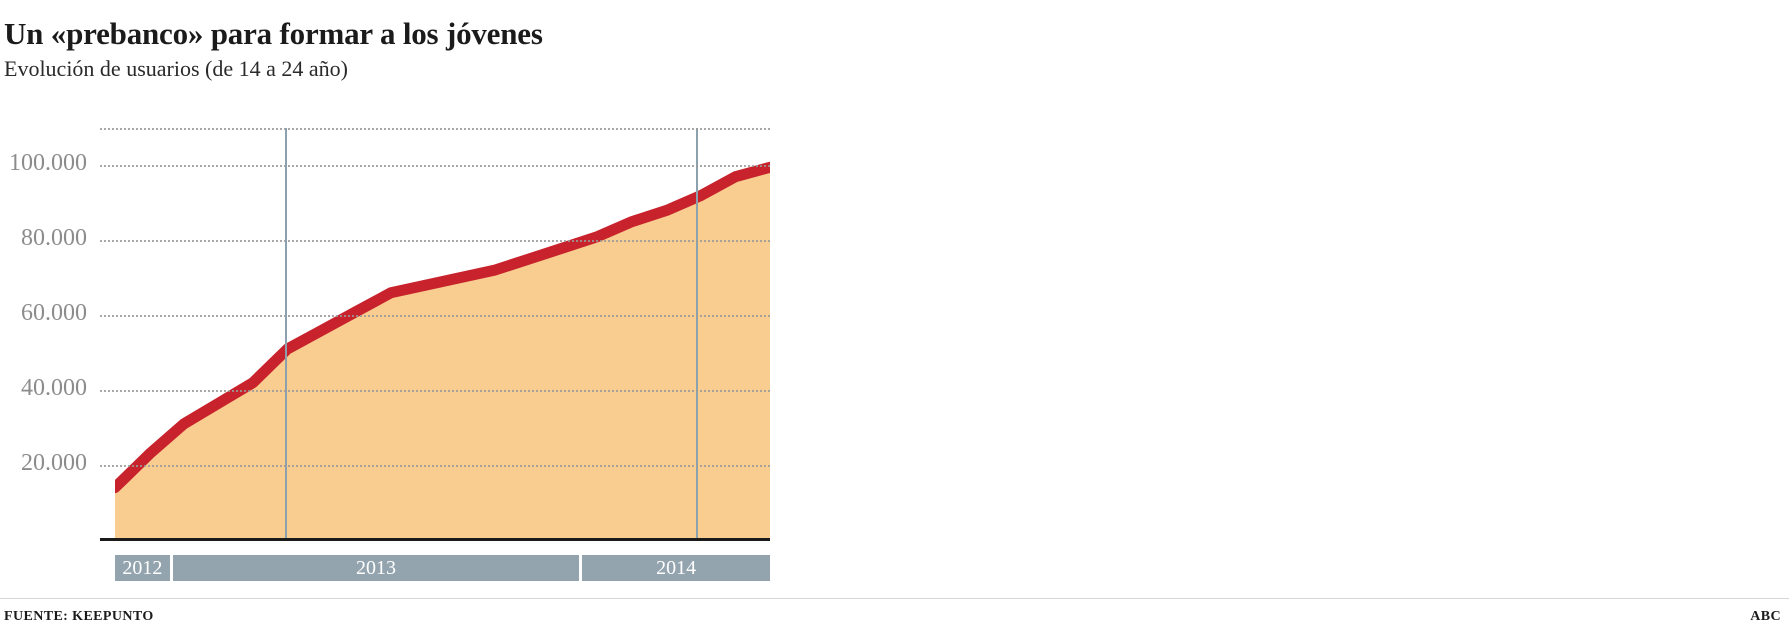 The width and height of the screenshot is (1789, 639). Describe the element at coordinates (676, 568) in the screenshot. I see `year-band-segment: 2014` at that location.